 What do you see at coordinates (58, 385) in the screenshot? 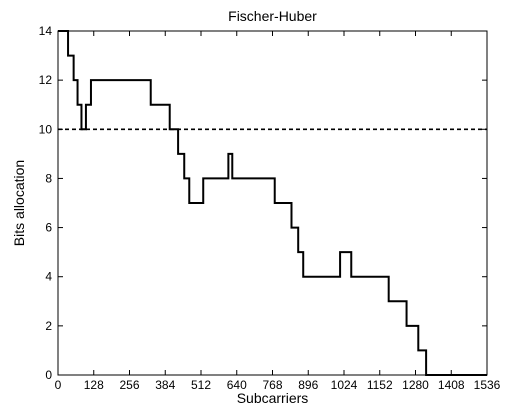
I see `x-tick-label: 0` at bounding box center [58, 385].